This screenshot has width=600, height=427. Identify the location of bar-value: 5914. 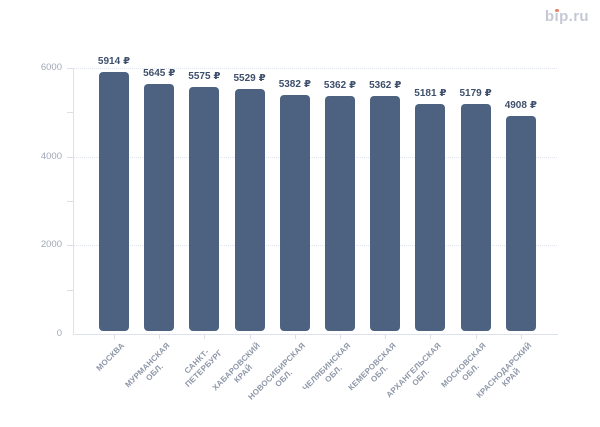
(109, 61).